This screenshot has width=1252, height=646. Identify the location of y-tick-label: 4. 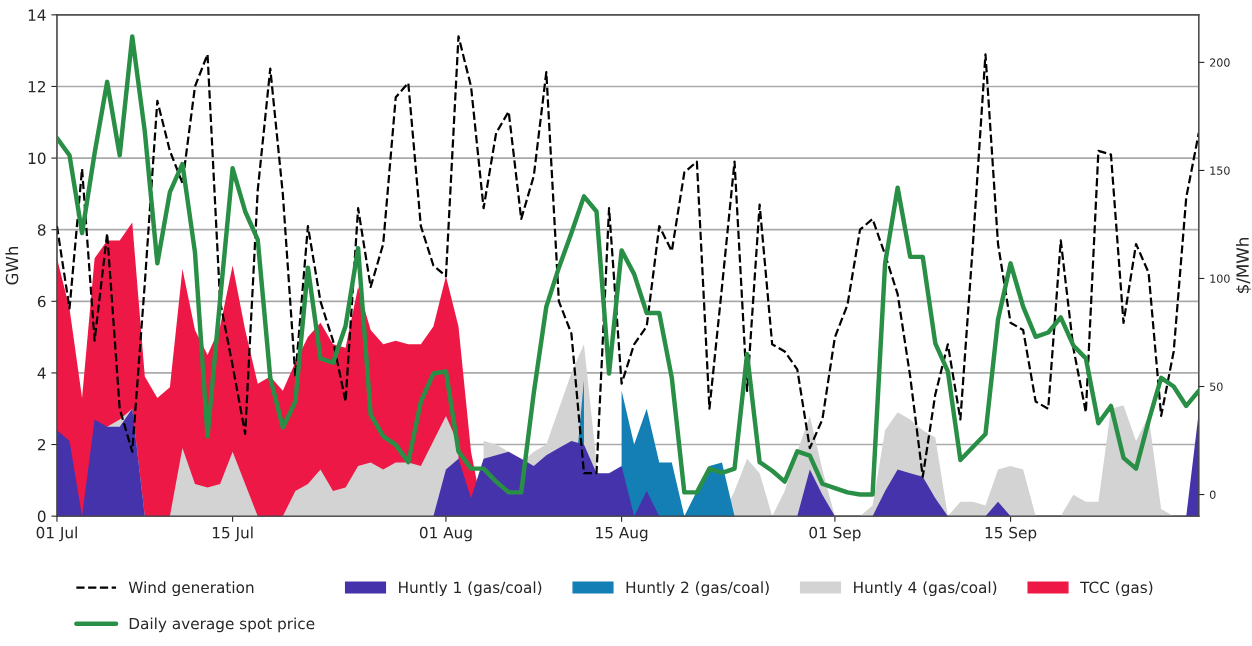
(41, 373).